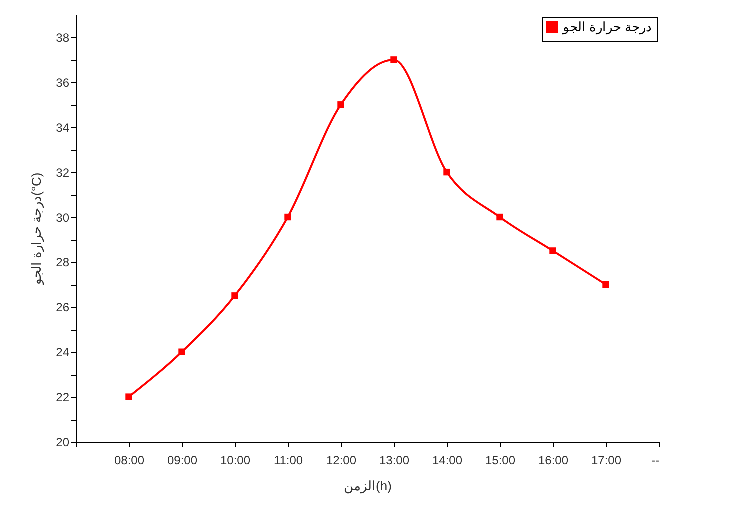  Describe the element at coordinates (129, 461) in the screenshot. I see `x-tick-label: 08:00` at that location.